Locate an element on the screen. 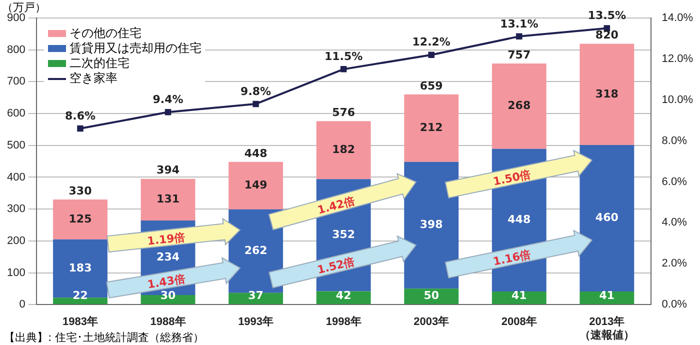  y-axis-title: （万戸） is located at coordinates (24, 7).